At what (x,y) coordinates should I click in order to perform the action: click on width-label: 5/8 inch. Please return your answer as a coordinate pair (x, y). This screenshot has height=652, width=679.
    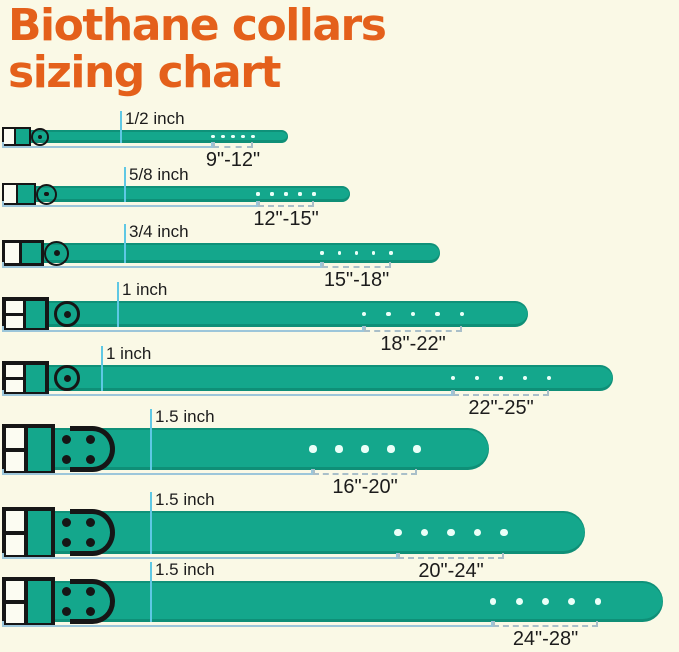
    Looking at the image, I should click on (159, 174).